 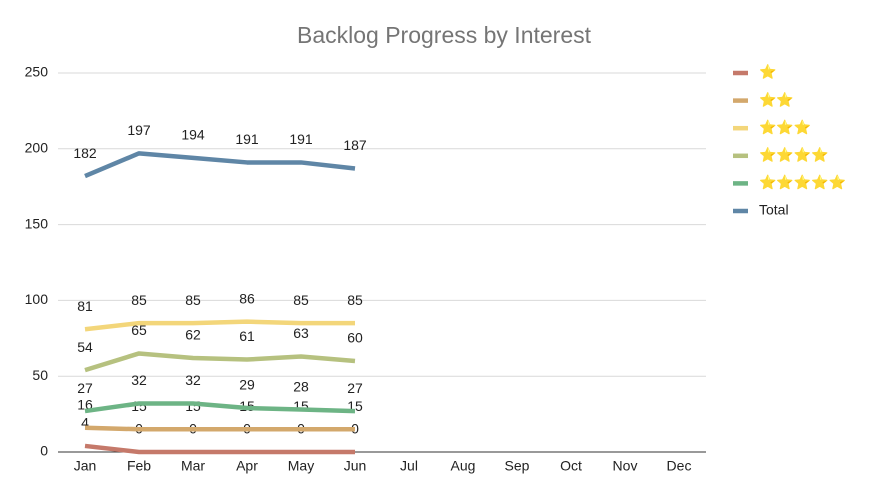 What do you see at coordinates (139, 330) in the screenshot?
I see `data-label: 65` at bounding box center [139, 330].